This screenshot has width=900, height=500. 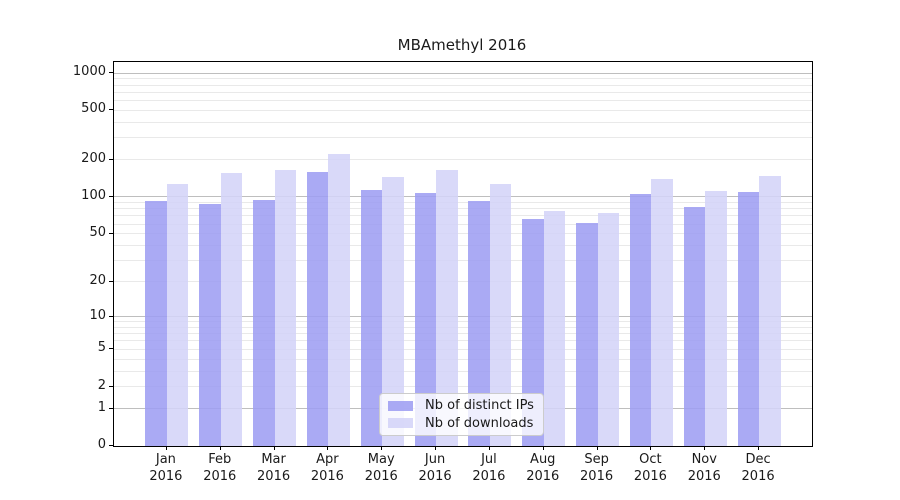 I want to click on y-axis-tick-label: 1, so click(x=101, y=407).